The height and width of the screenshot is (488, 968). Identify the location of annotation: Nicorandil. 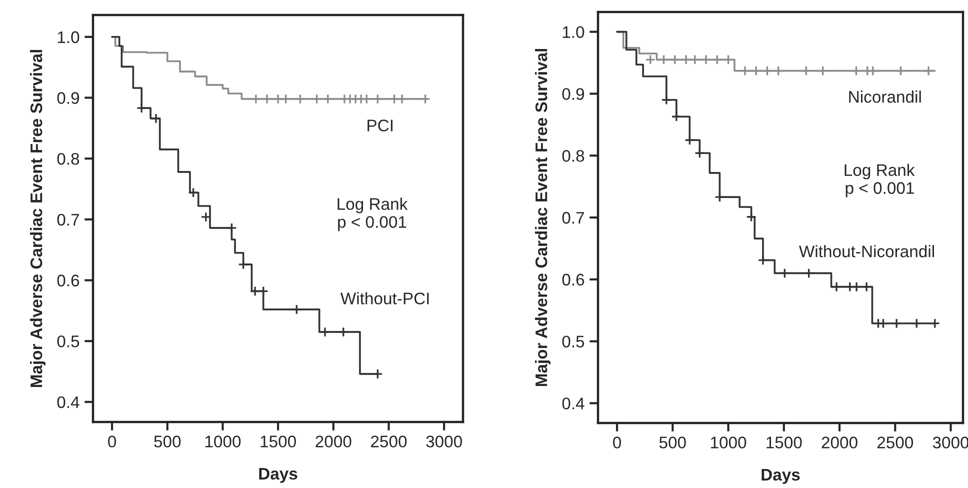
(885, 96).